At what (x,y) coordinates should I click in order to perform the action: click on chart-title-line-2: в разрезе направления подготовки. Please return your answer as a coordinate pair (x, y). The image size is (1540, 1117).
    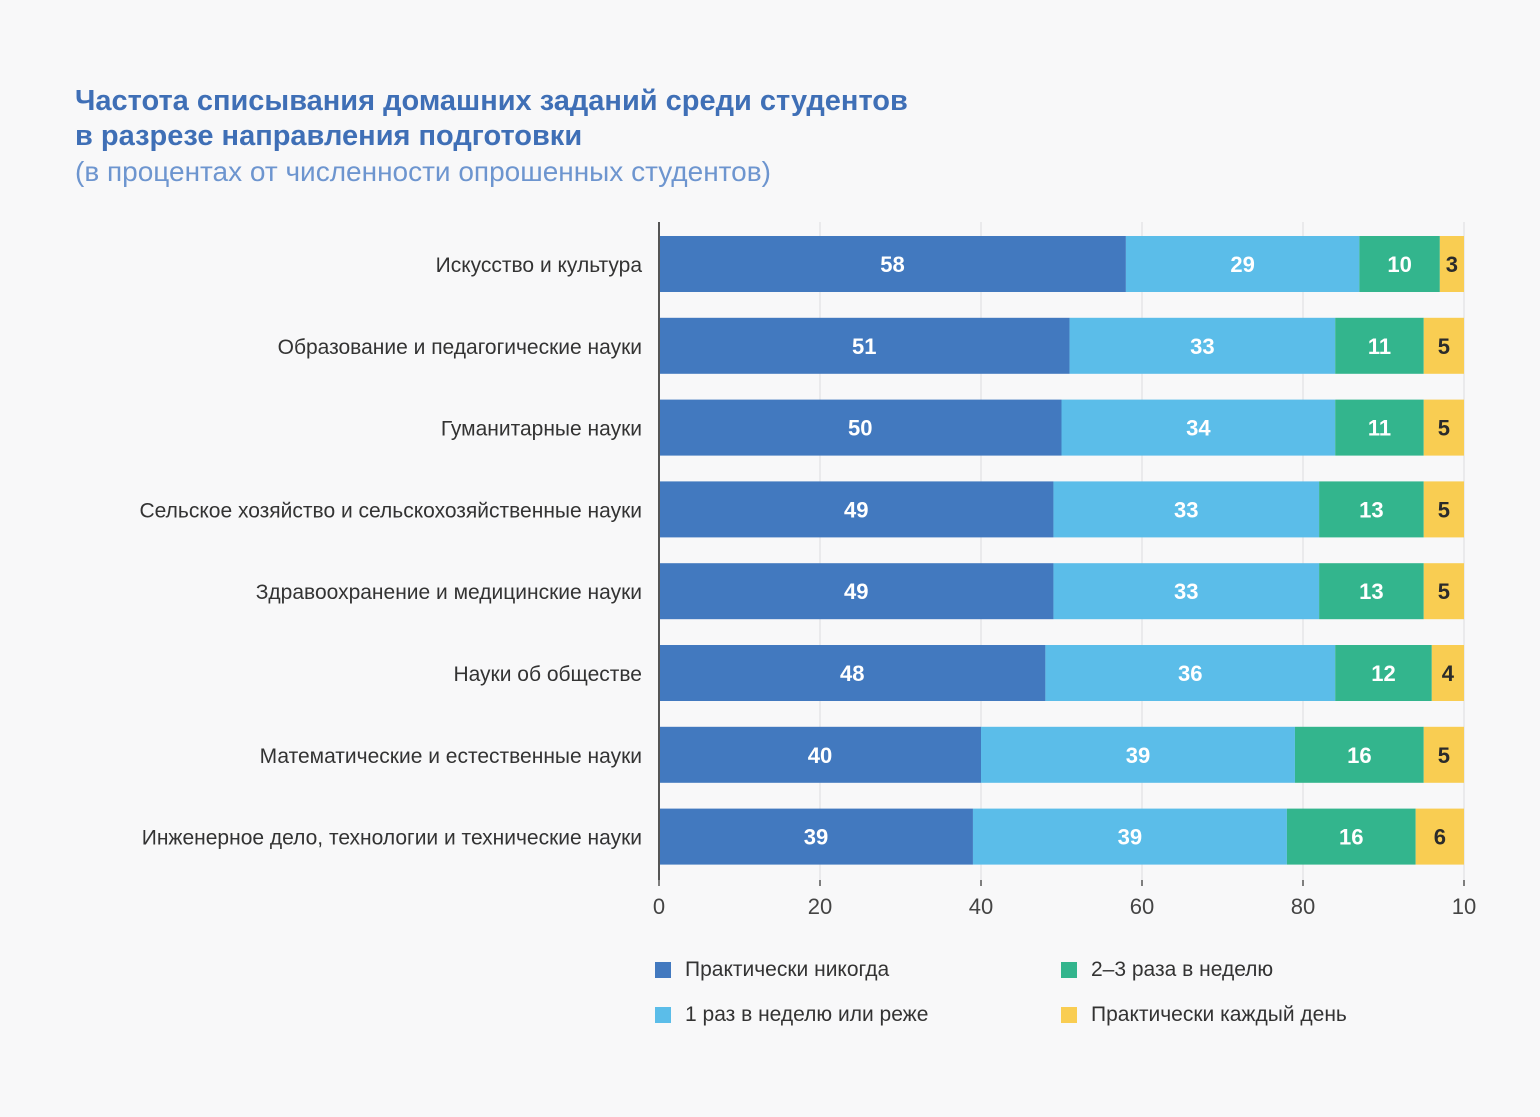
    Looking at the image, I should click on (329, 136).